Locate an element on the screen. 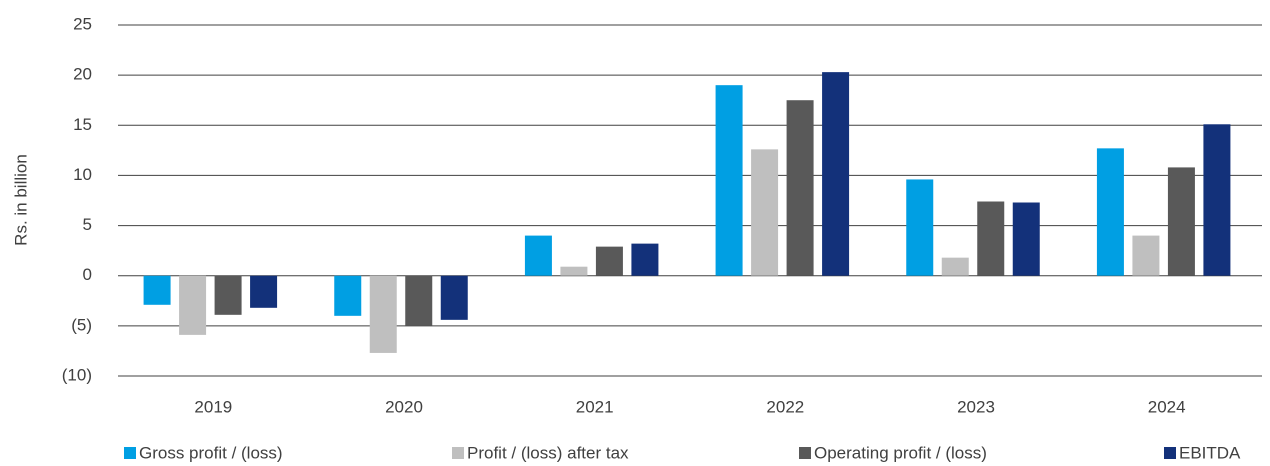  y-tick-label: 25 is located at coordinates (82, 23).